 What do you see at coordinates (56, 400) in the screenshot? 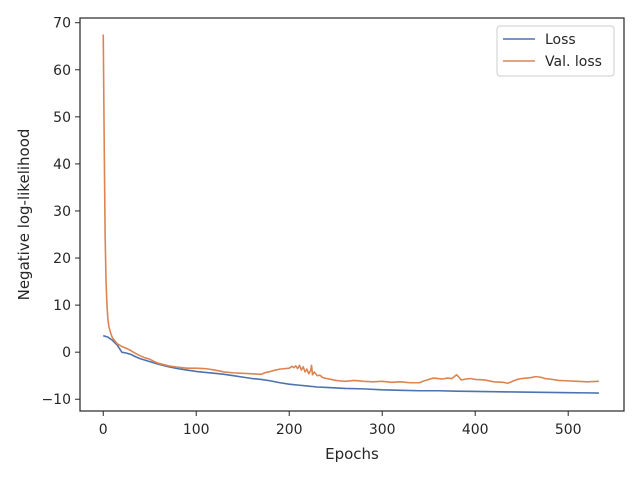
I see `y-tick-label: −10` at bounding box center [56, 400].